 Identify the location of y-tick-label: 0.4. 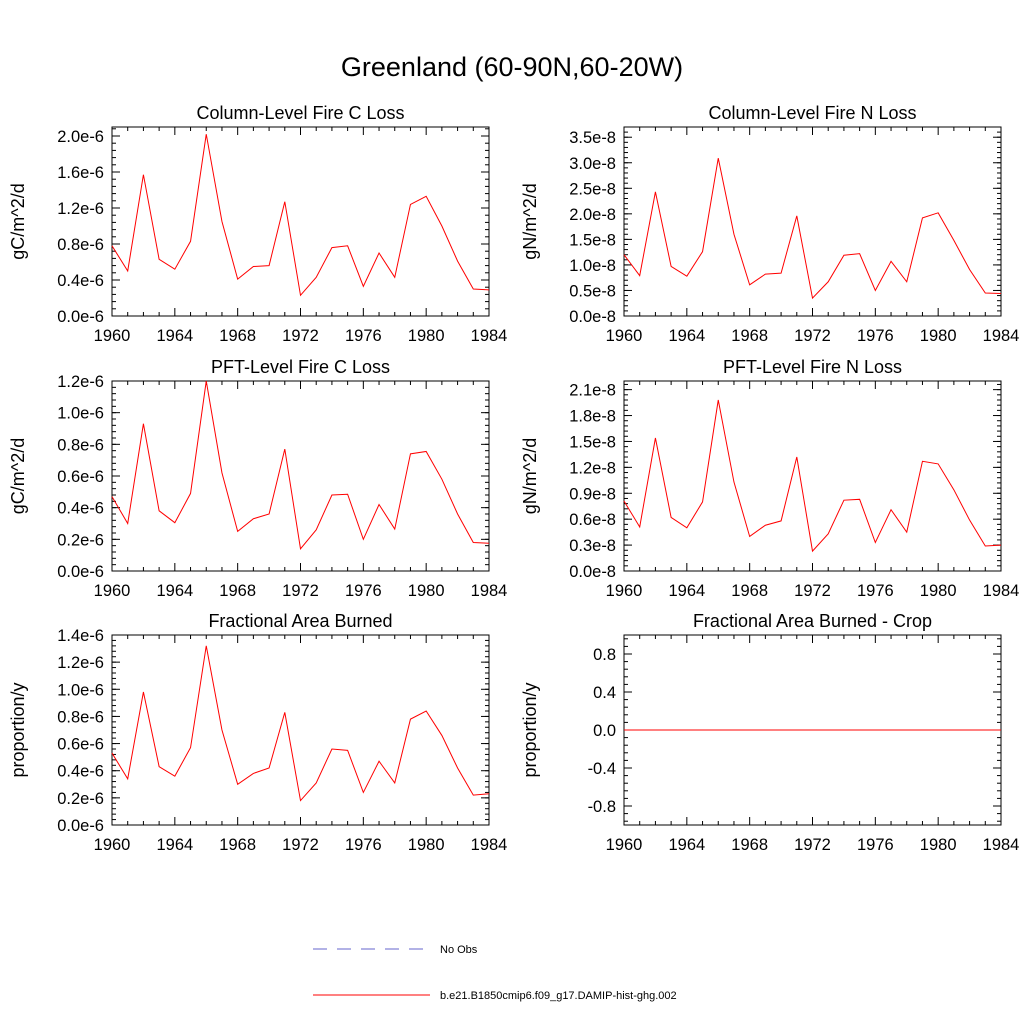
(604, 693).